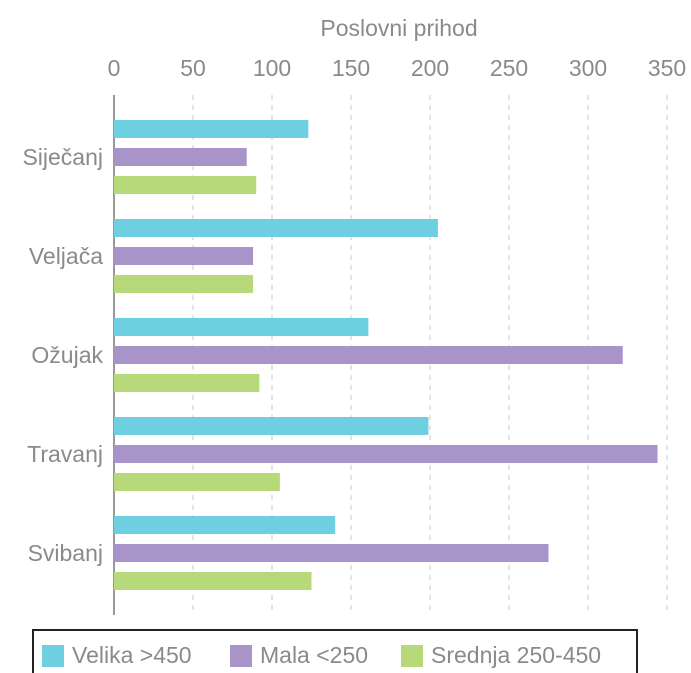  I want to click on x-tick-label: 150, so click(351, 68).